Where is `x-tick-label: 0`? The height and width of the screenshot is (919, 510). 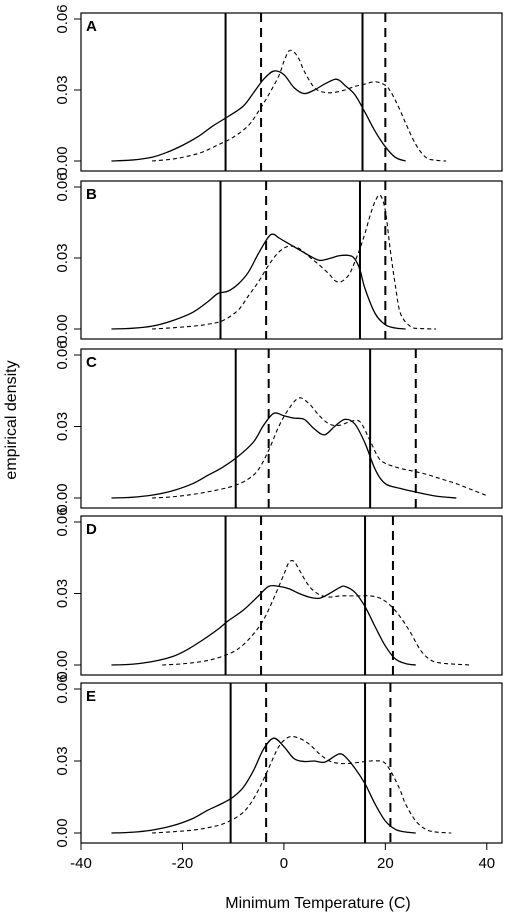
x-tick-label: 0 is located at coordinates (284, 863).